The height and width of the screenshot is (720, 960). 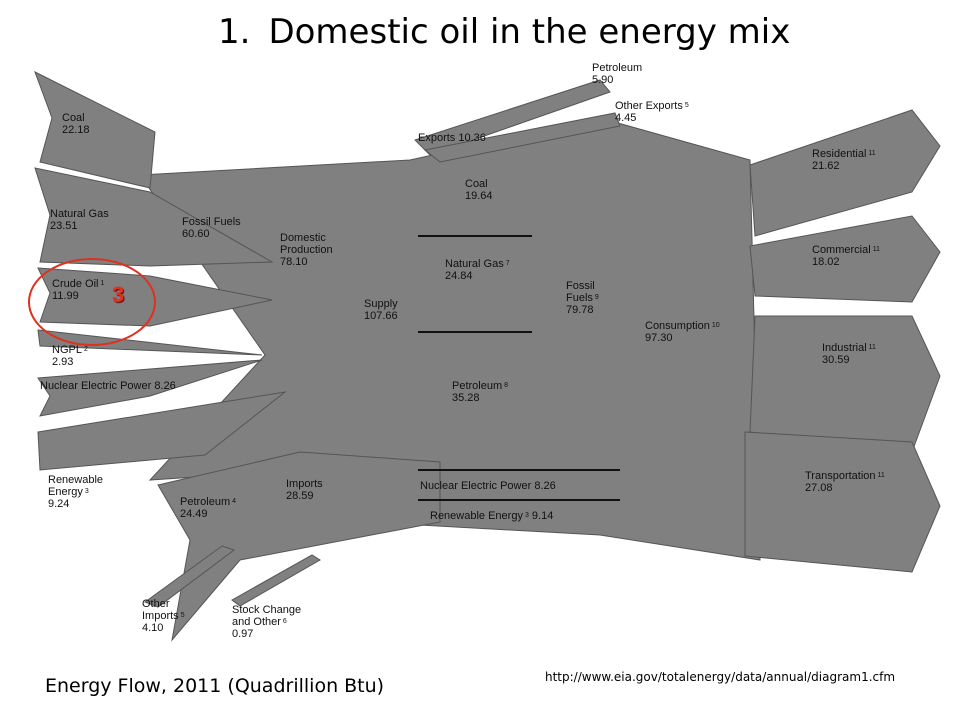 What do you see at coordinates (234, 32) in the screenshot?
I see `title-number: 1.` at bounding box center [234, 32].